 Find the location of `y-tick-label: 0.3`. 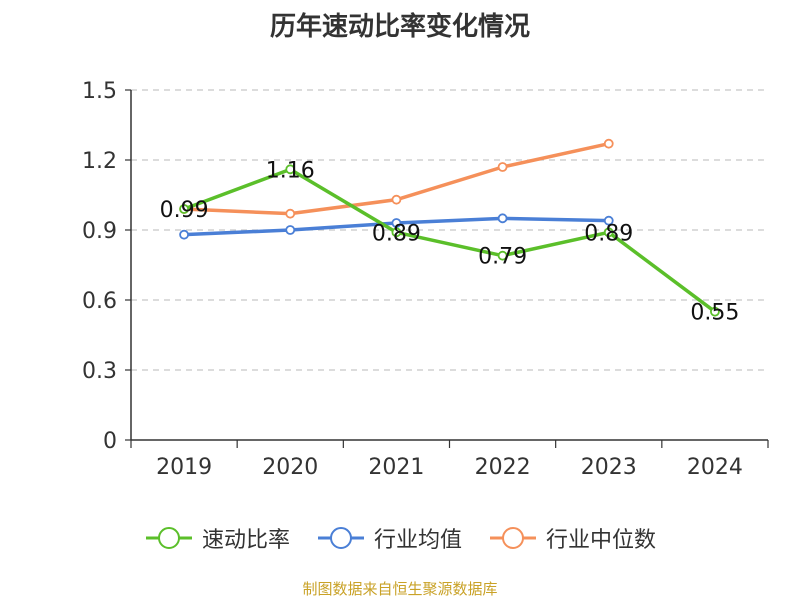

y-tick-label: 0.3 is located at coordinates (99, 371).